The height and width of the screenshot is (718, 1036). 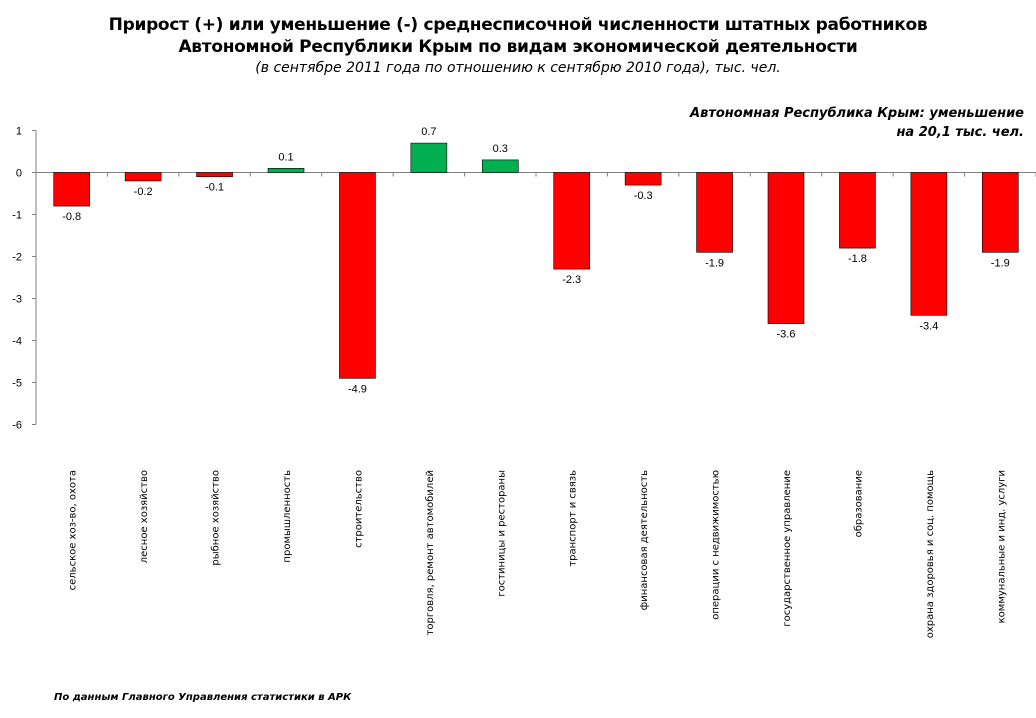 What do you see at coordinates (501, 533) in the screenshot?
I see `category-label: гостиницы и рестораны` at bounding box center [501, 533].